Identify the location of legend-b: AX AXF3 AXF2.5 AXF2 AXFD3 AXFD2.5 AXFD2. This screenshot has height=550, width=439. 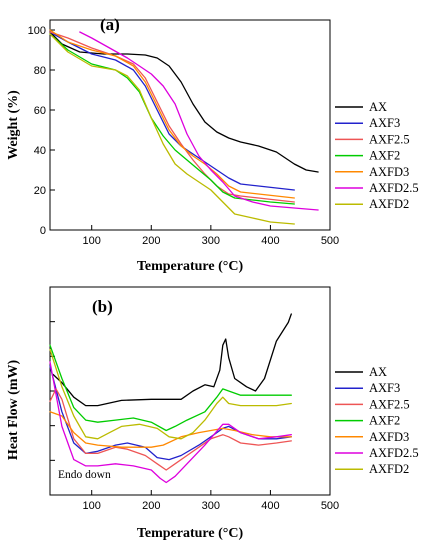
(377, 420).